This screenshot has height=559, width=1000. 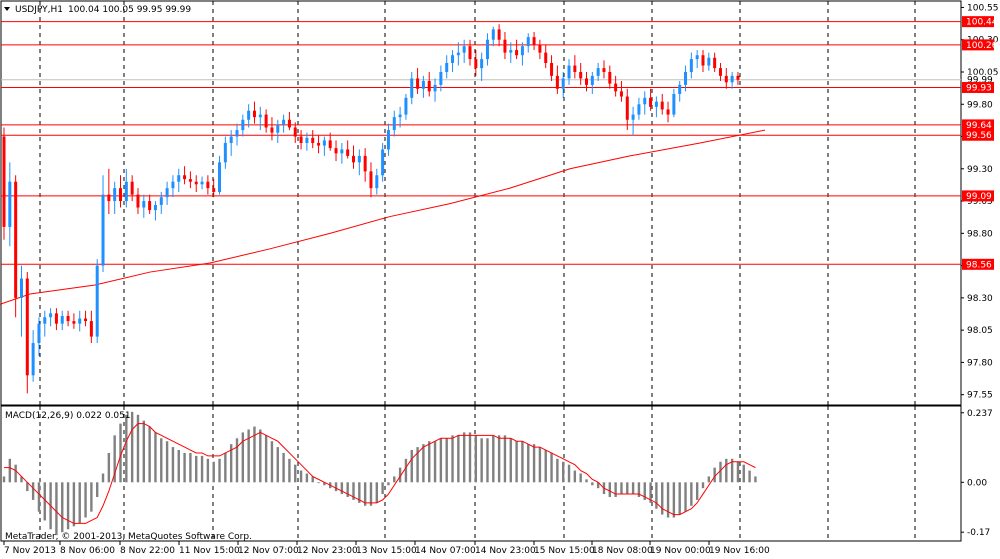 What do you see at coordinates (979, 126) in the screenshot?
I see `price-level-label: 99.64` at bounding box center [979, 126].